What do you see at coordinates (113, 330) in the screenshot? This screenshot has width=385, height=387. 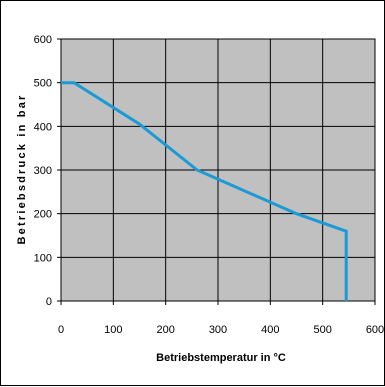 I see `x-tick-label: 100` at bounding box center [113, 330].